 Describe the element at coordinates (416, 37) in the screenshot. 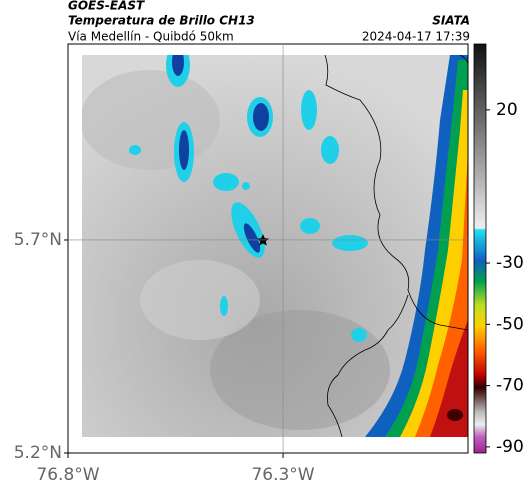

I see `timestamp: 2024-04-17 17:39` at that location.